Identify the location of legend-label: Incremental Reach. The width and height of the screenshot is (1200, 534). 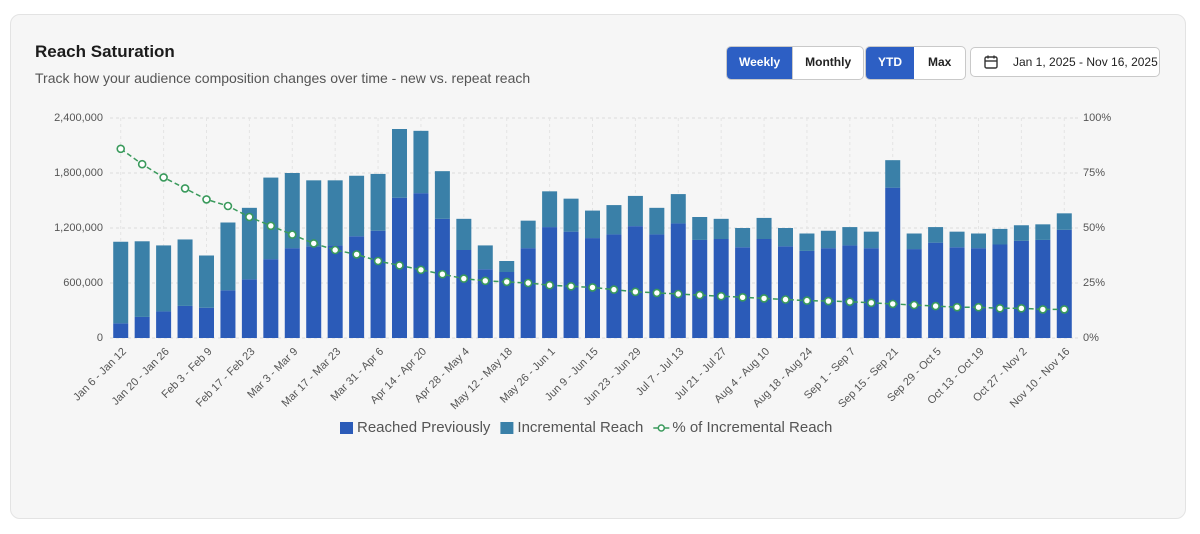
(580, 427).